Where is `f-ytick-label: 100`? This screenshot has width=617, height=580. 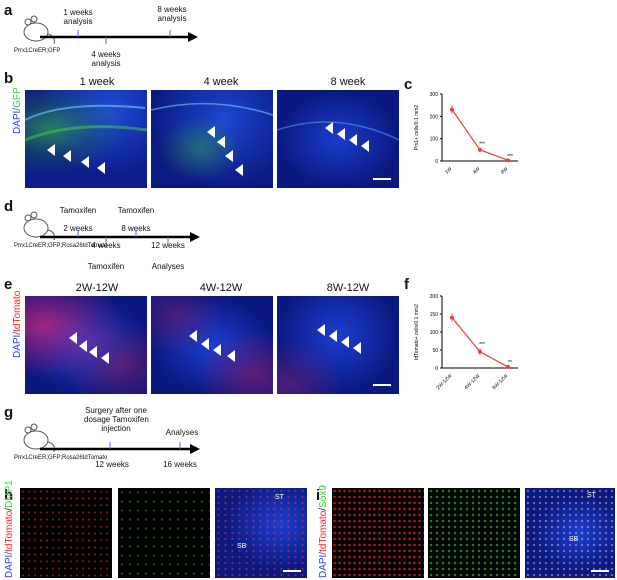 f-ytick-label: 100 is located at coordinates (434, 333).